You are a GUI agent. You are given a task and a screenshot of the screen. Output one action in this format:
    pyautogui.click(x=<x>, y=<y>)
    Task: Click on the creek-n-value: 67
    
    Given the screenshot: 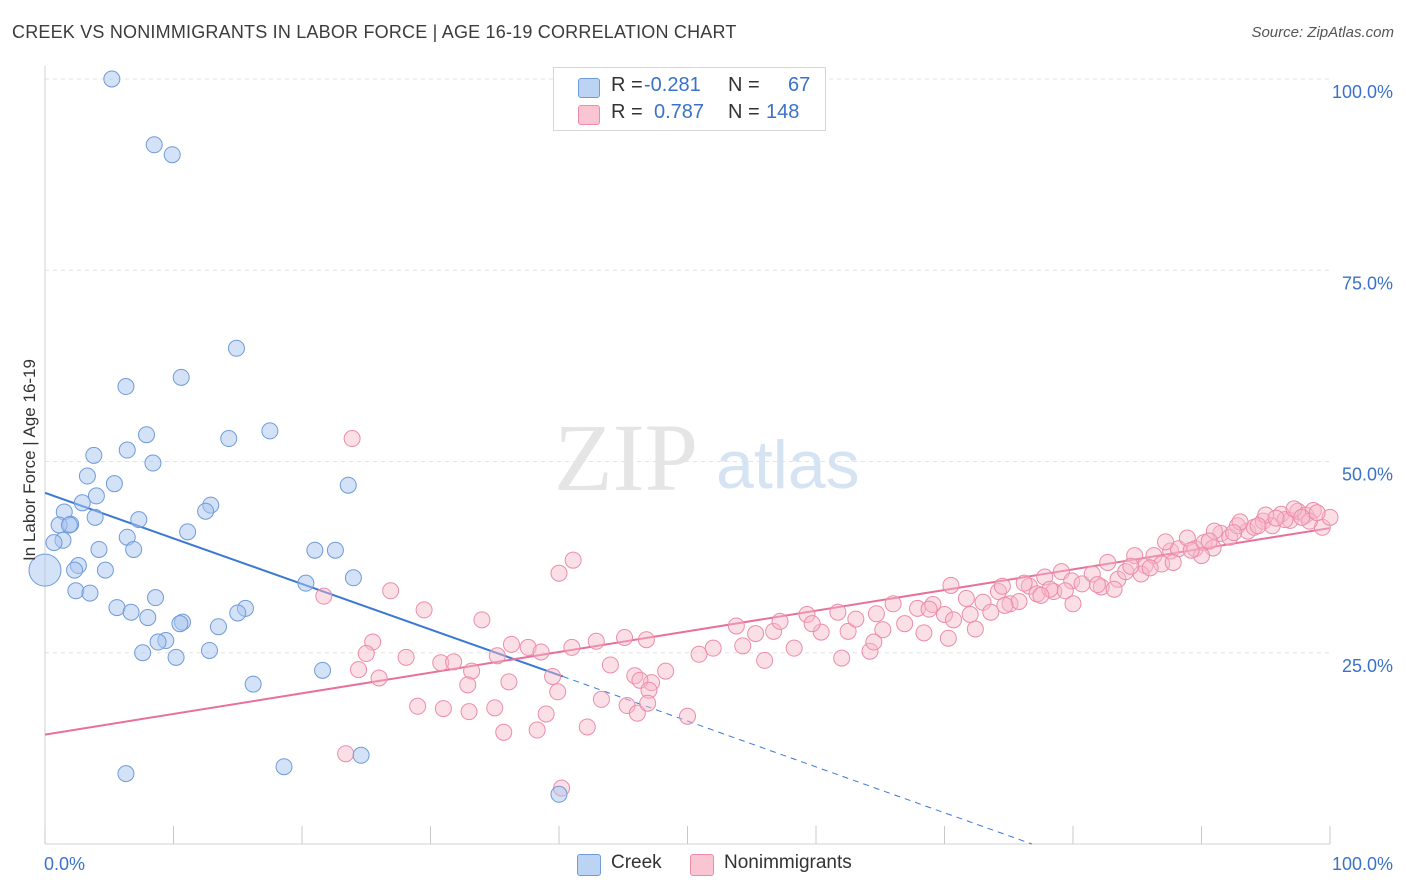 What is the action you would take?
    pyautogui.click(x=799, y=85)
    